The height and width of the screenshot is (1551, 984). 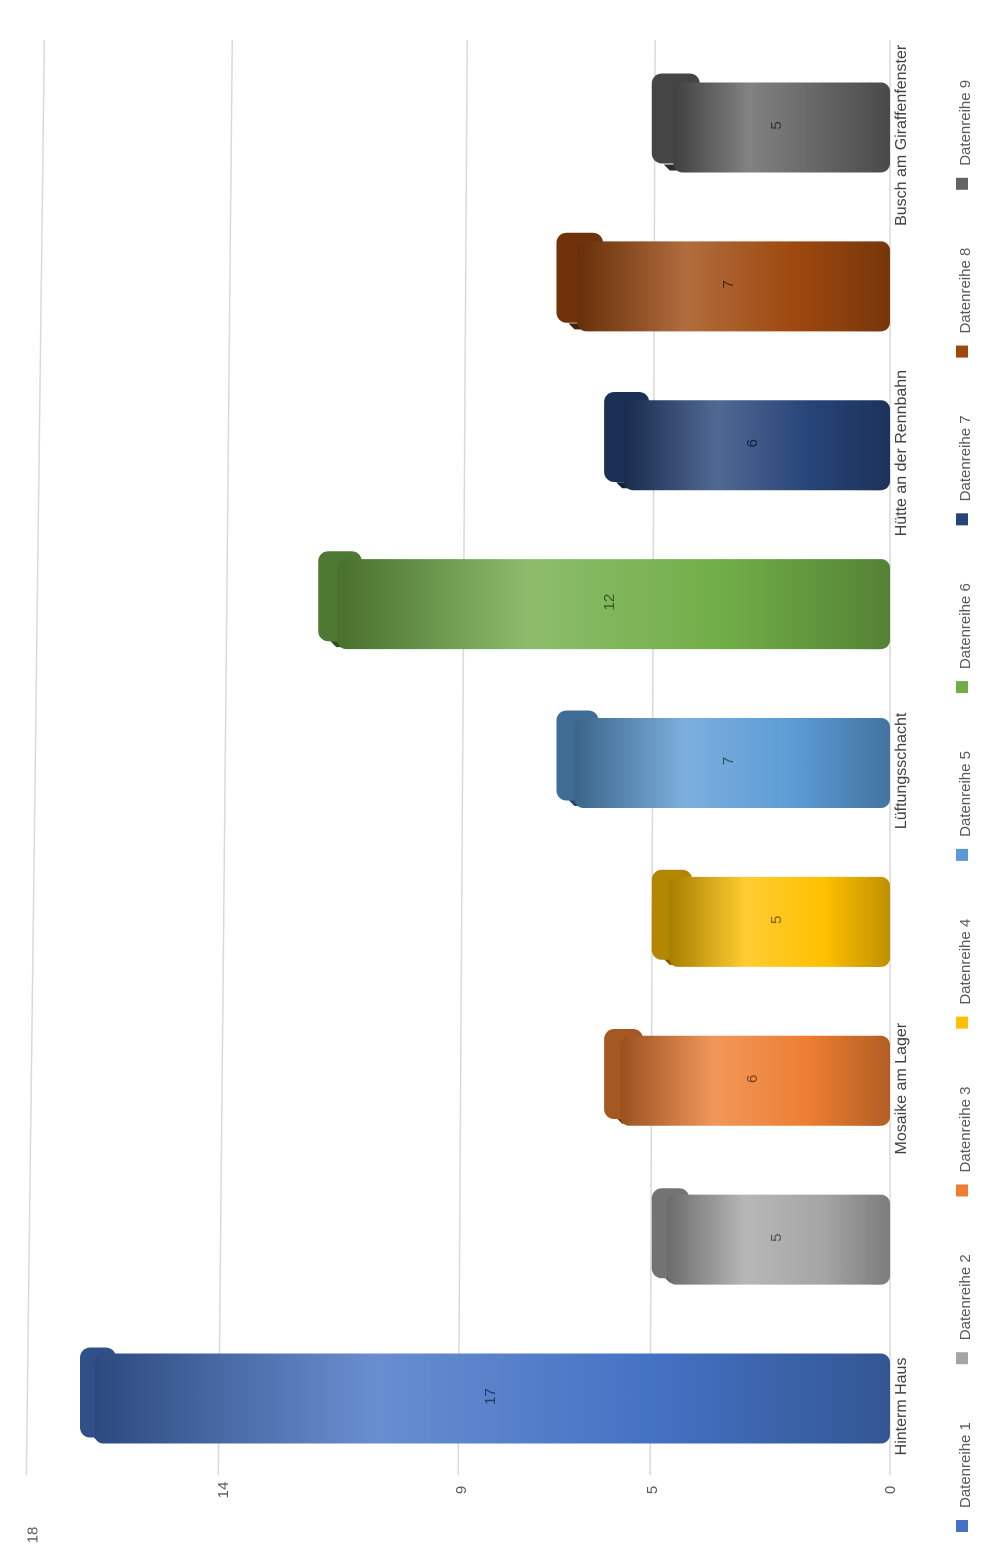 I want to click on legend-item: Datenreihe 4, so click(x=965, y=974).